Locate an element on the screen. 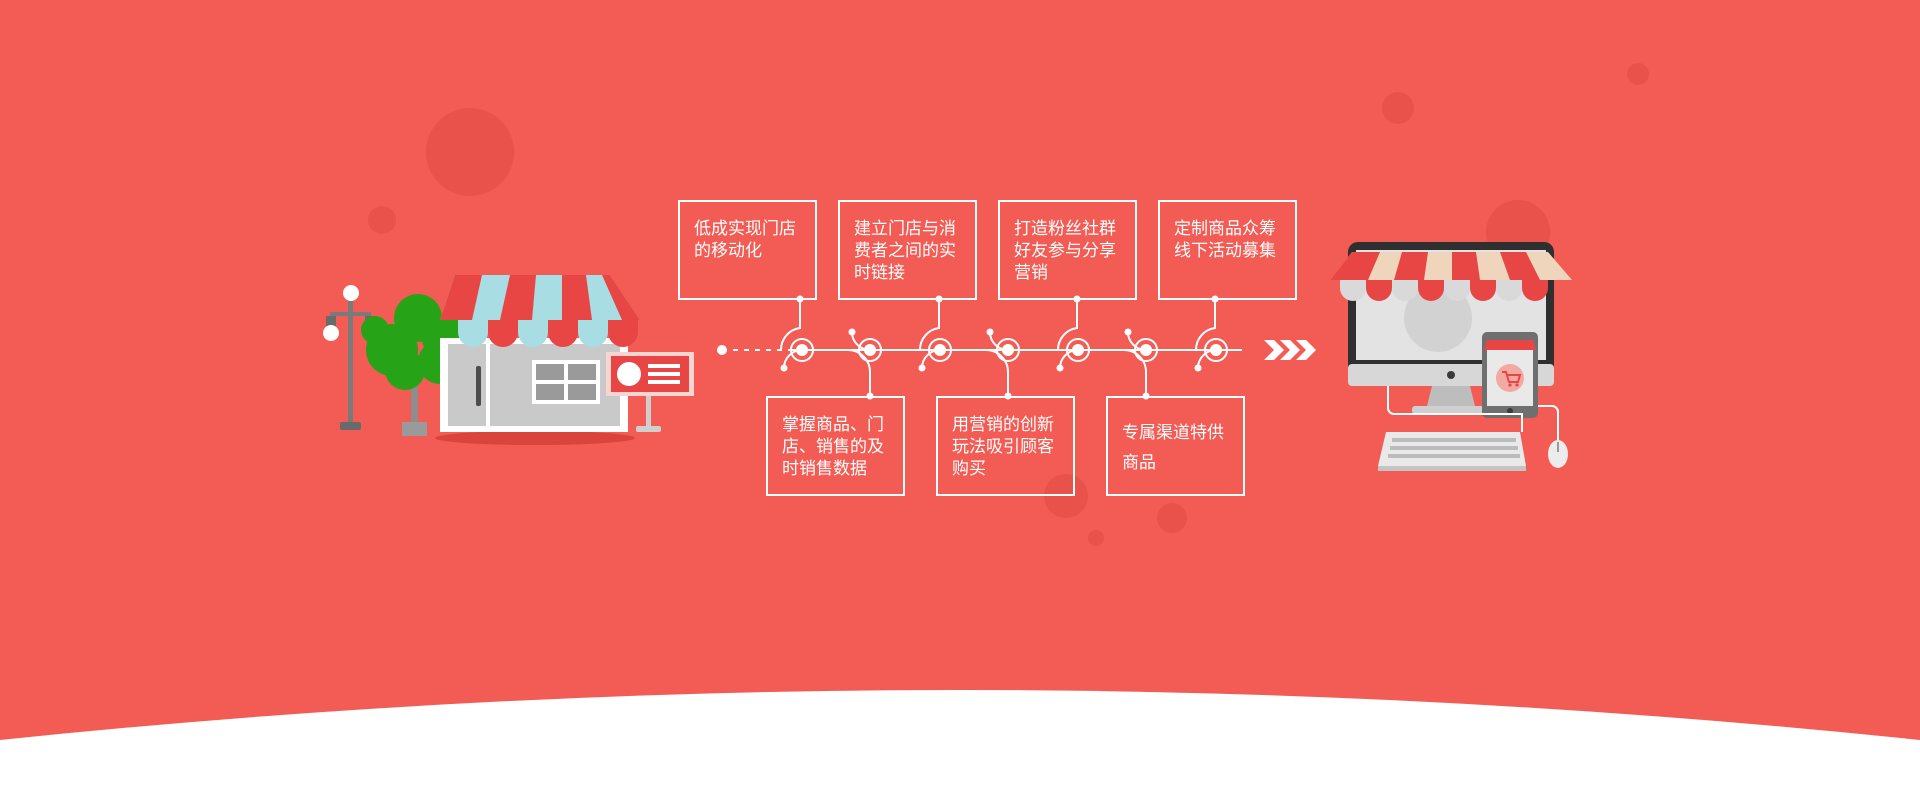 Image resolution: width=1920 pixels, height=786 pixels. shop-sign-icon is located at coordinates (650, 392).